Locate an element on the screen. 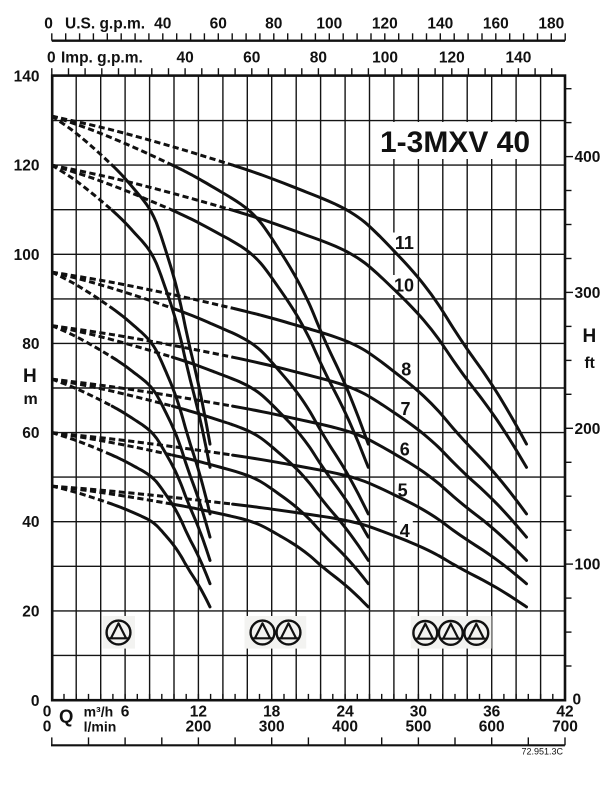 This screenshot has height=786, width=616. svg-text: 8 is located at coordinates (406, 370).